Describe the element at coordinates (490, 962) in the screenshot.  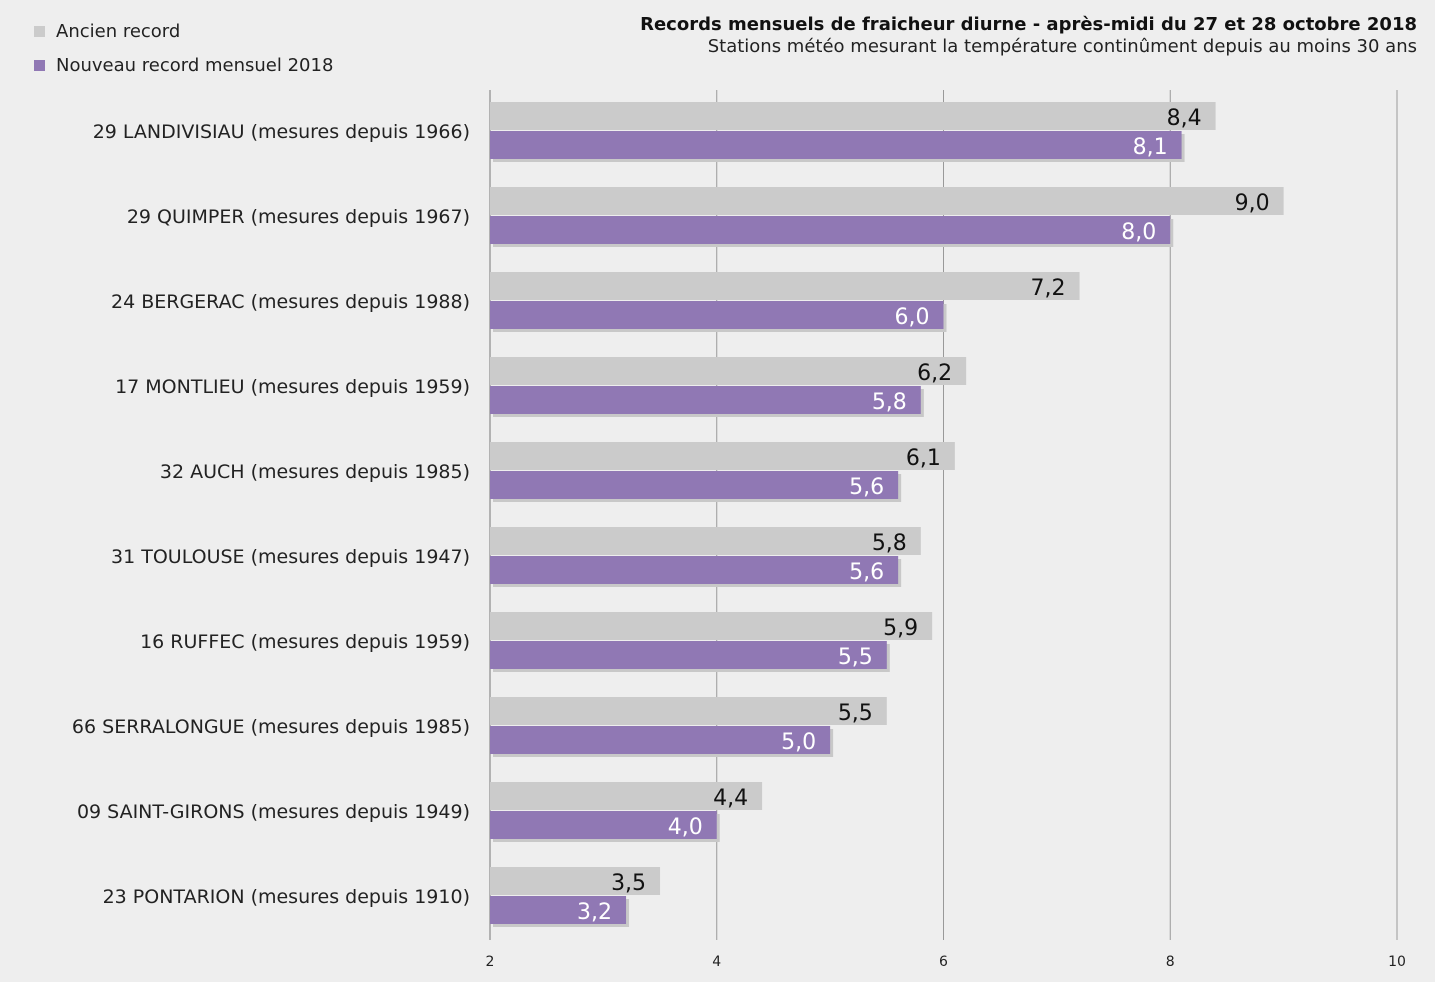
I see `x-tick-label: 2` at that location.